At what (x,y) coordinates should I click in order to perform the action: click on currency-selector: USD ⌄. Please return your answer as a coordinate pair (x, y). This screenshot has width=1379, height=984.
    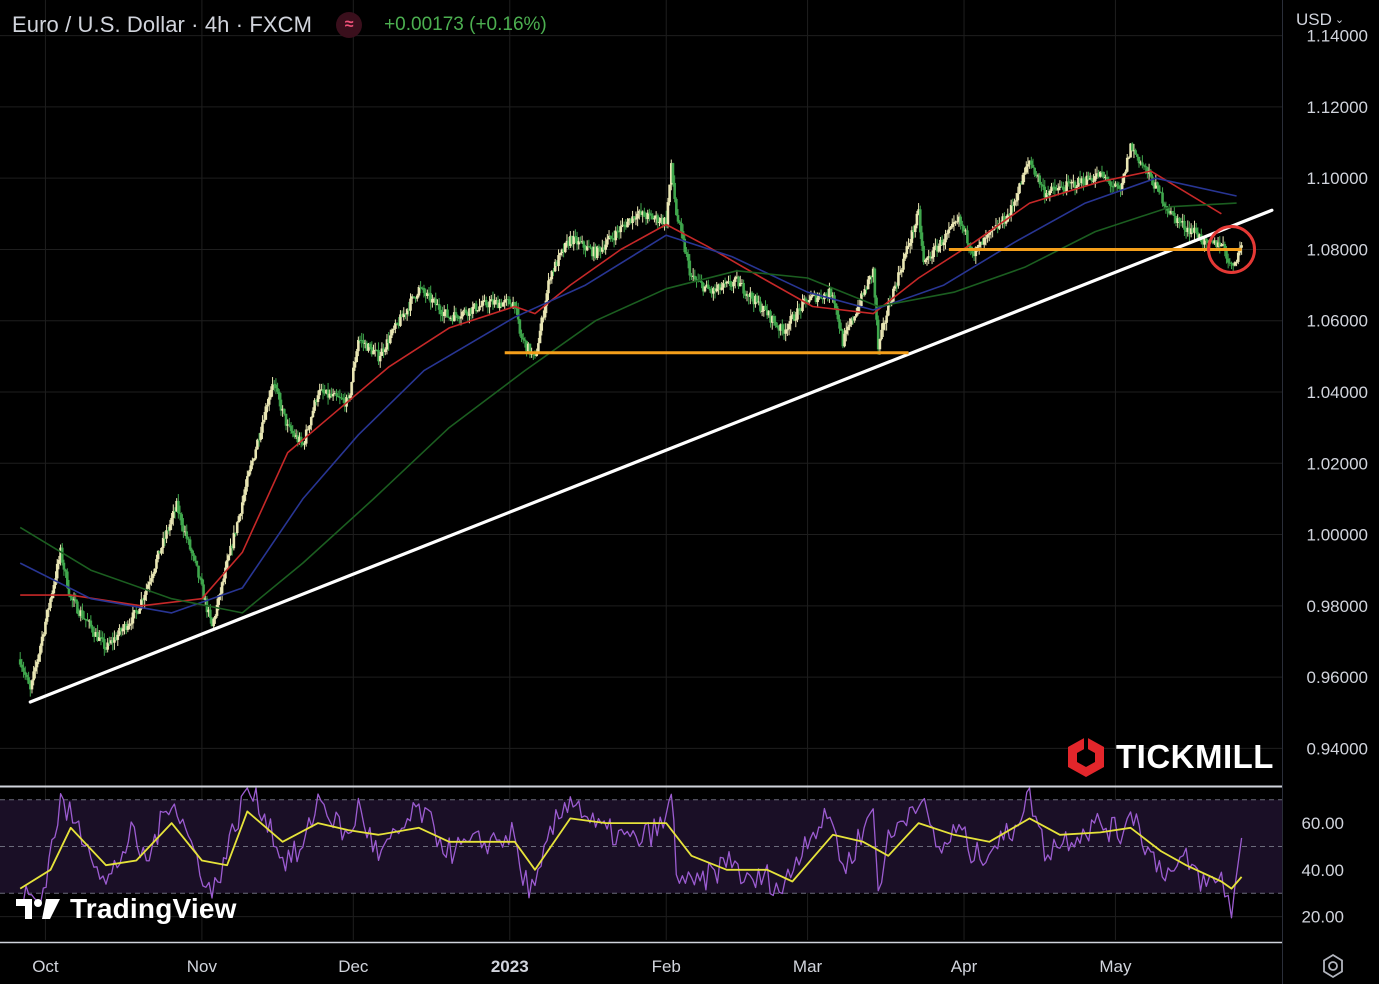
    Looking at the image, I should click on (1320, 20).